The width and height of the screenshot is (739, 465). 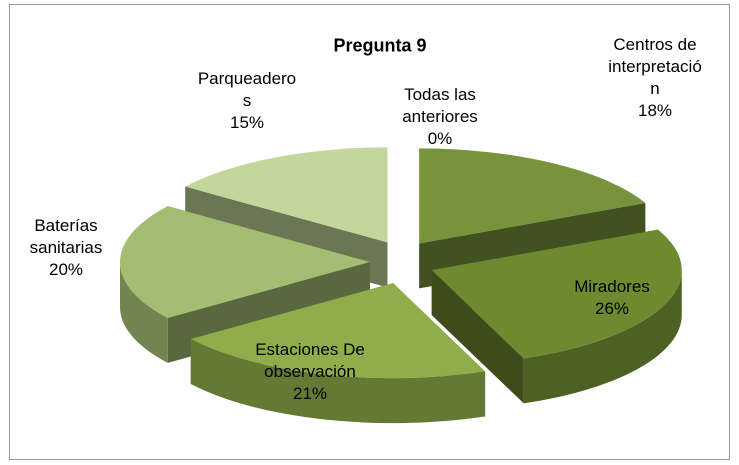 I want to click on data-label: Baterías sanitarias 20%, so click(x=66, y=248).